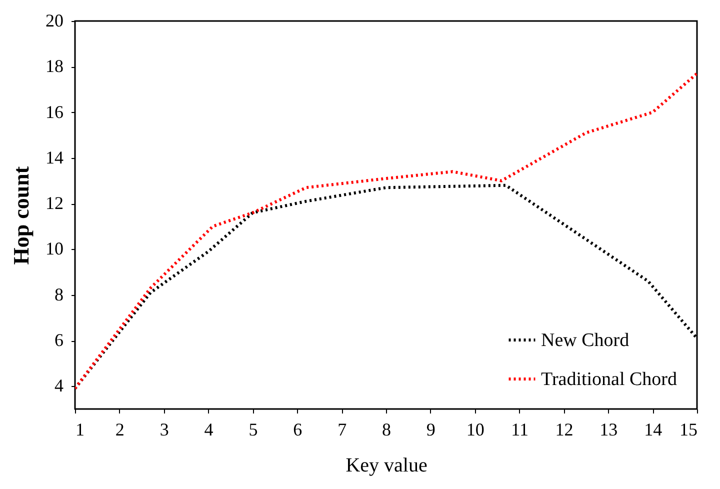 This screenshot has width=720, height=489. What do you see at coordinates (55, 157) in the screenshot?
I see `y-tick-label: 14` at bounding box center [55, 157].